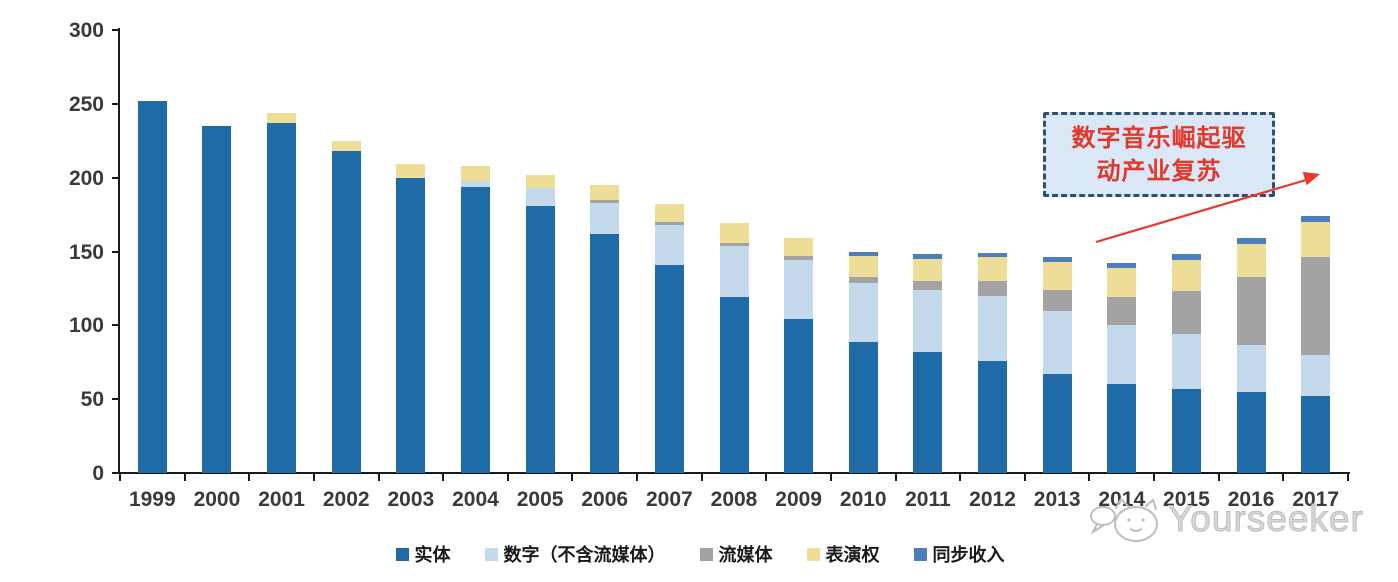  What do you see at coordinates (86, 178) in the screenshot?
I see `y-tick-label: 200` at bounding box center [86, 178].